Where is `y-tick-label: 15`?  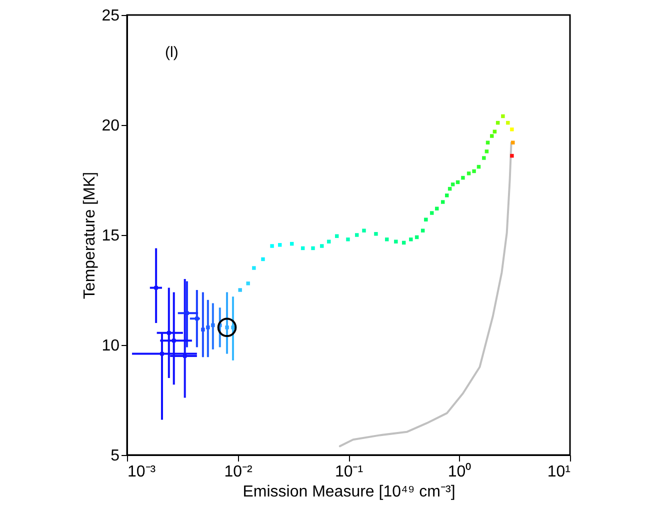 y-tick-label: 15 is located at coordinates (111, 236).